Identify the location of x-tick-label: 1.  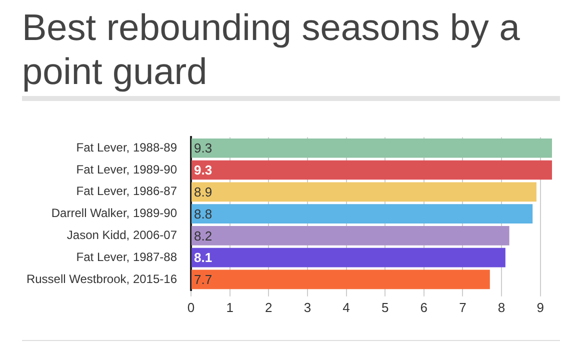
(230, 307).